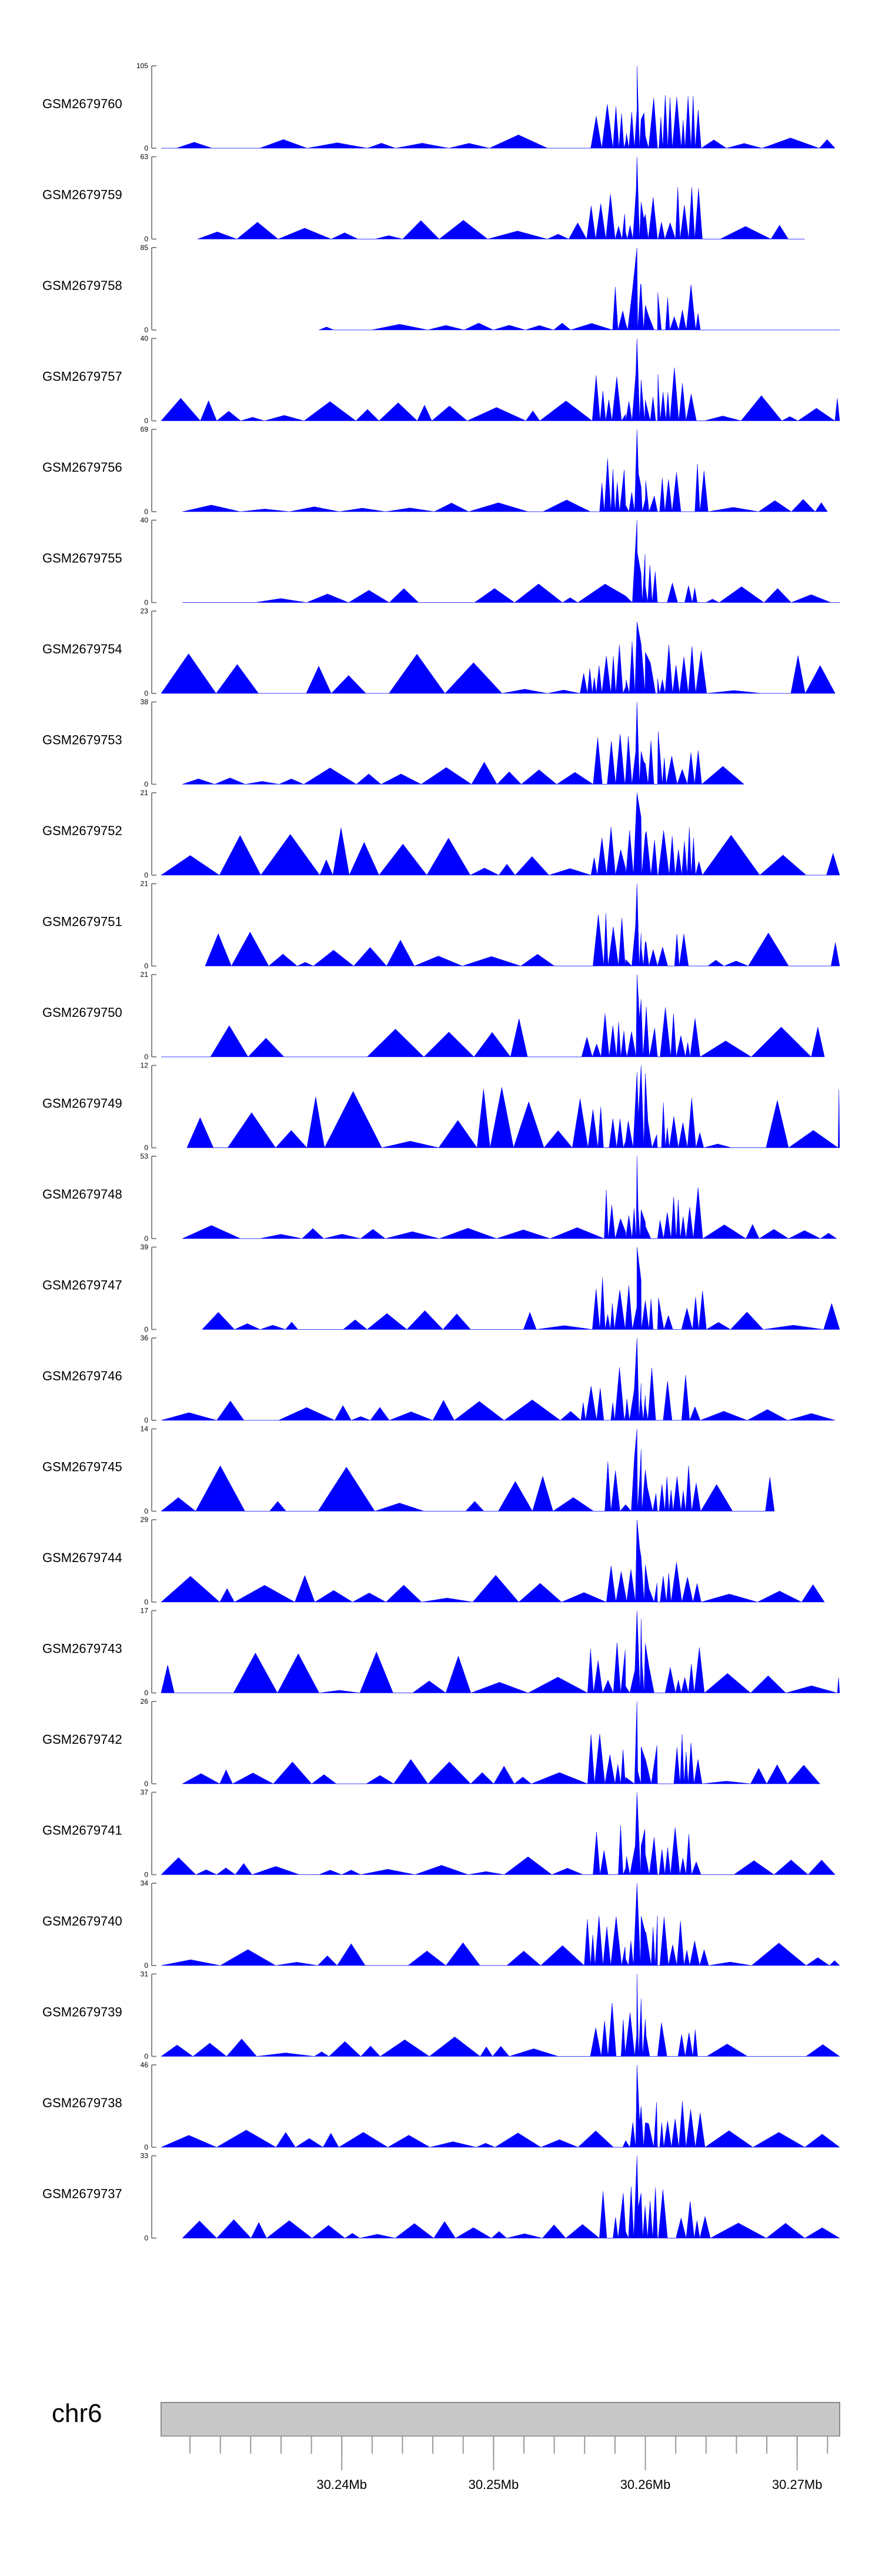 This screenshot has width=882, height=2576. I want to click on track-label: GSM2679746, so click(82, 1376).